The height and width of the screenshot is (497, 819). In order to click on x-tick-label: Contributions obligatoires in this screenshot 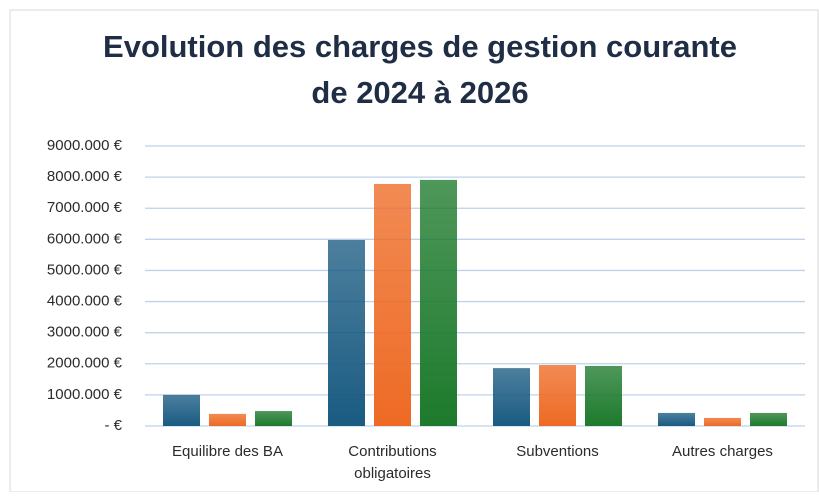, I will do `click(392, 462)`.